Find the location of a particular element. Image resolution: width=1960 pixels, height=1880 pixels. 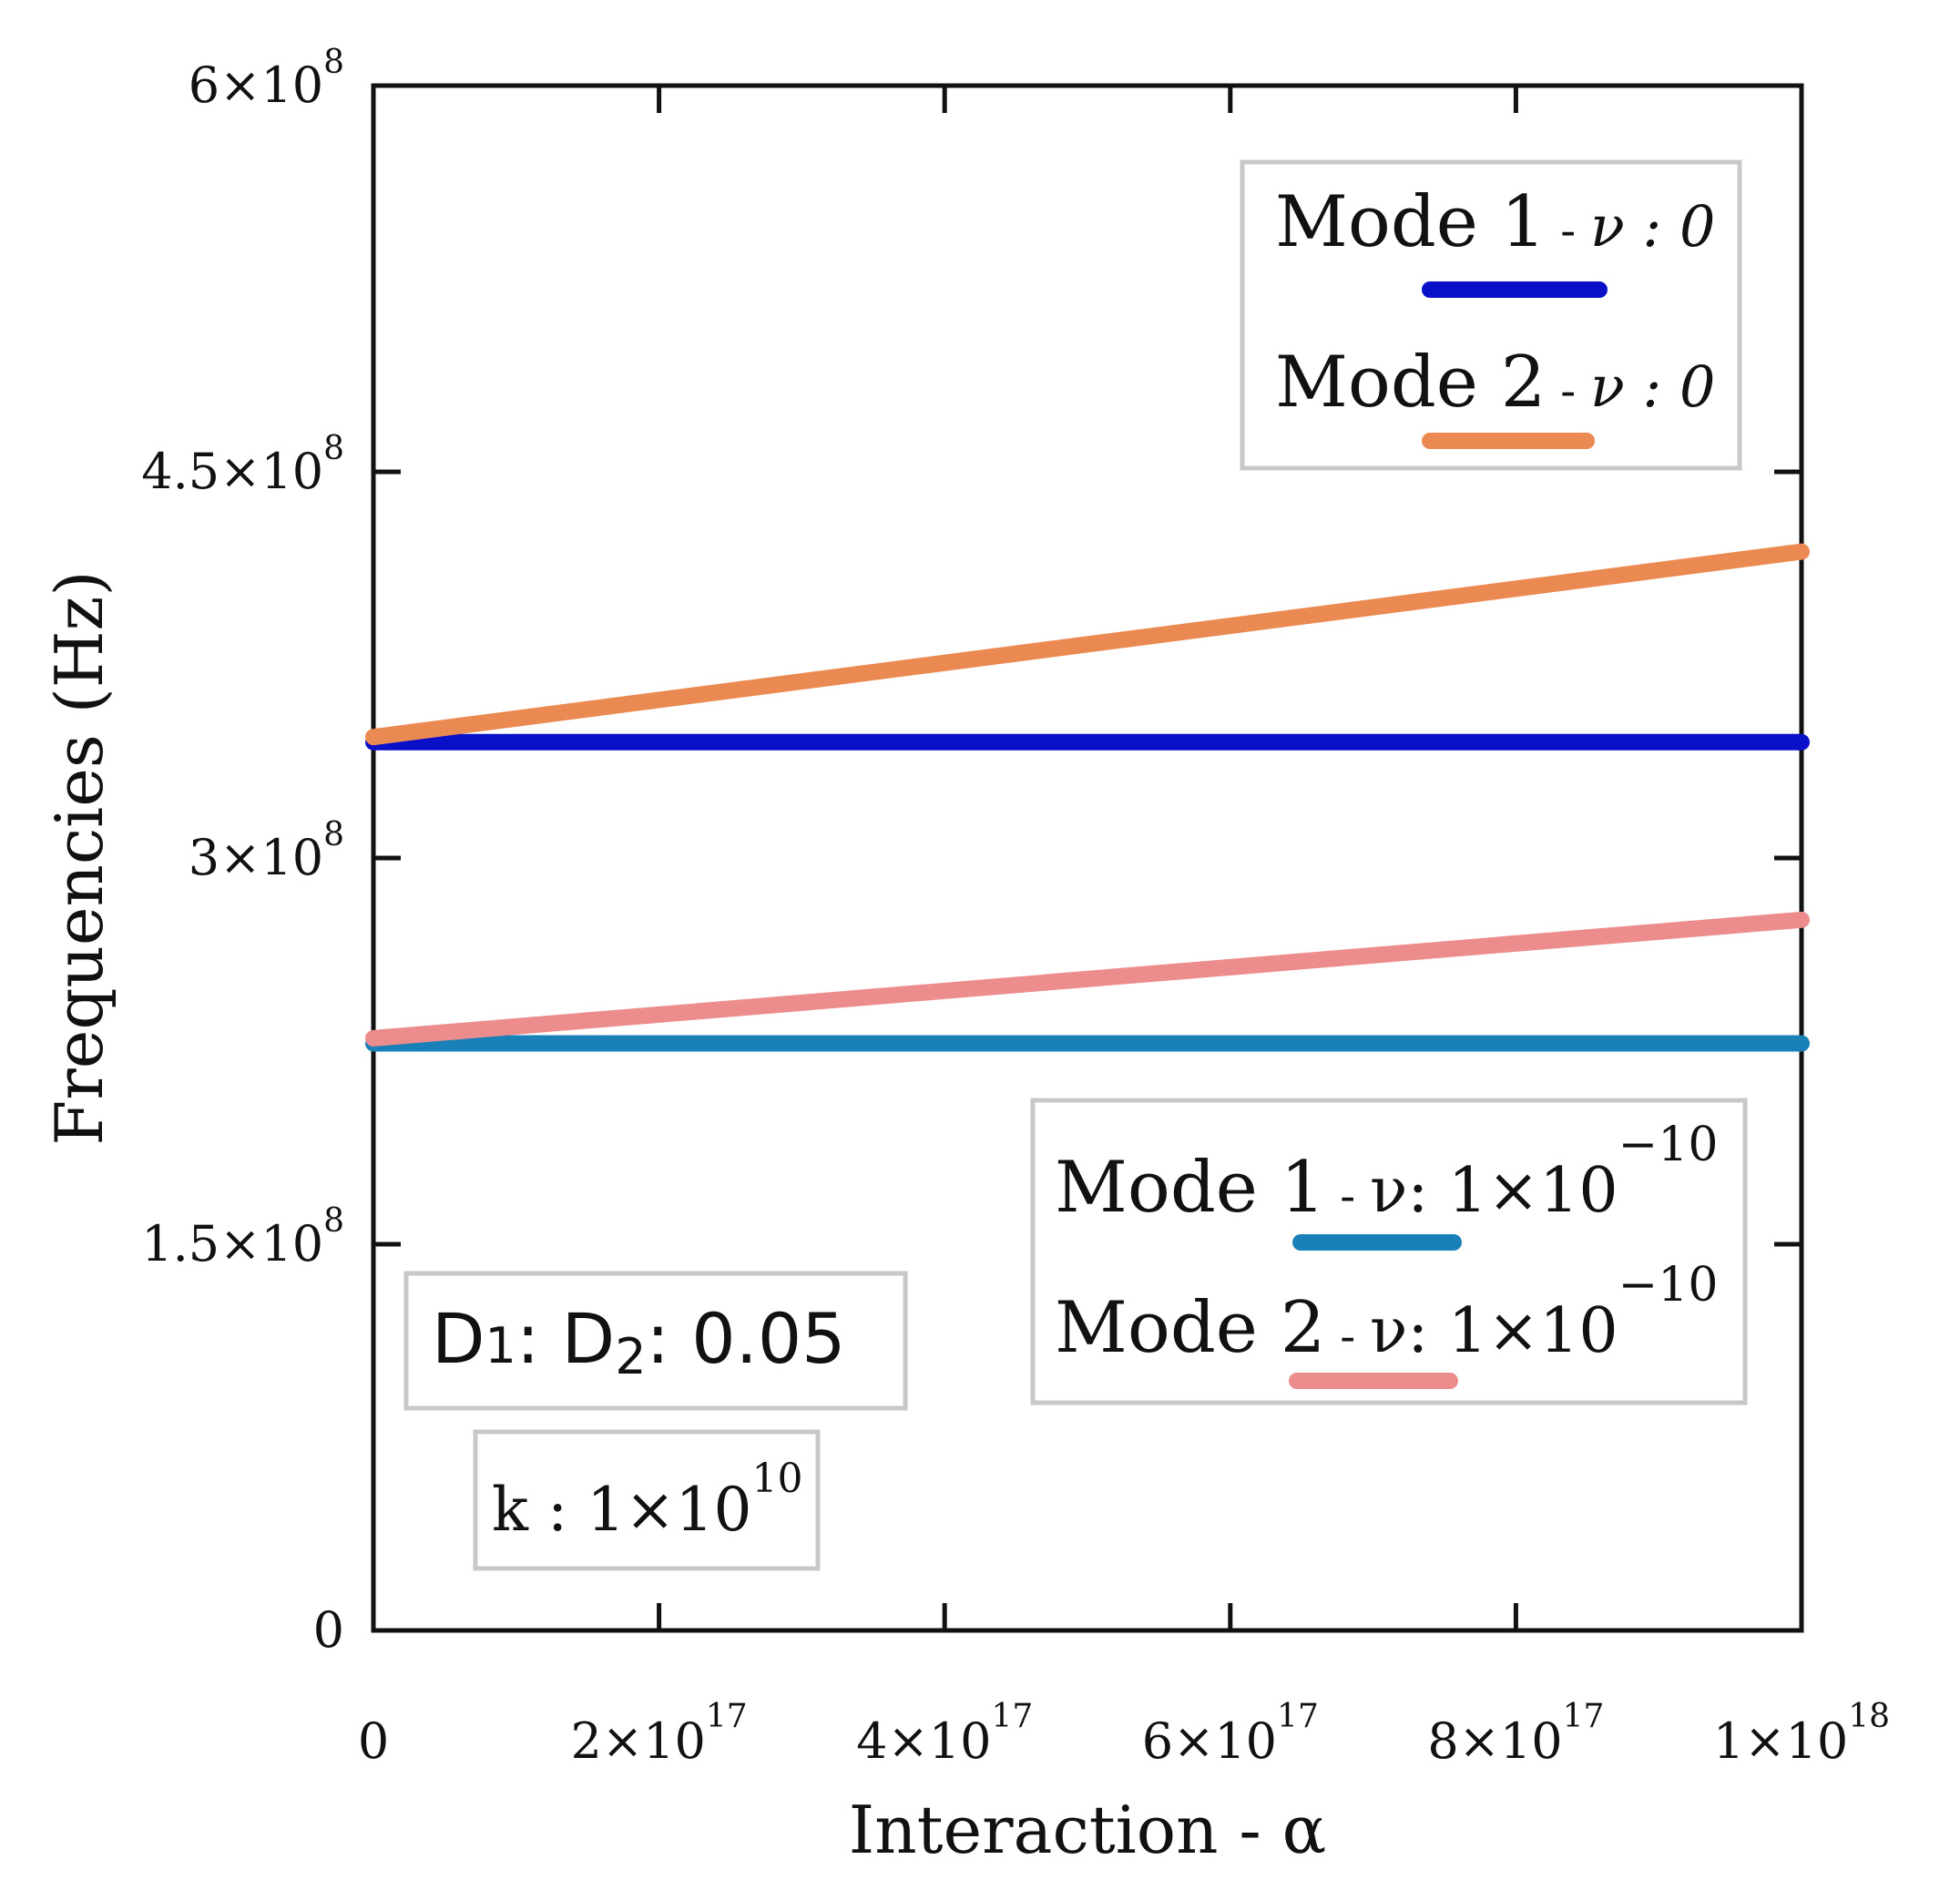

y-tick-label: 4.5×10⁸ is located at coordinates (242, 465).